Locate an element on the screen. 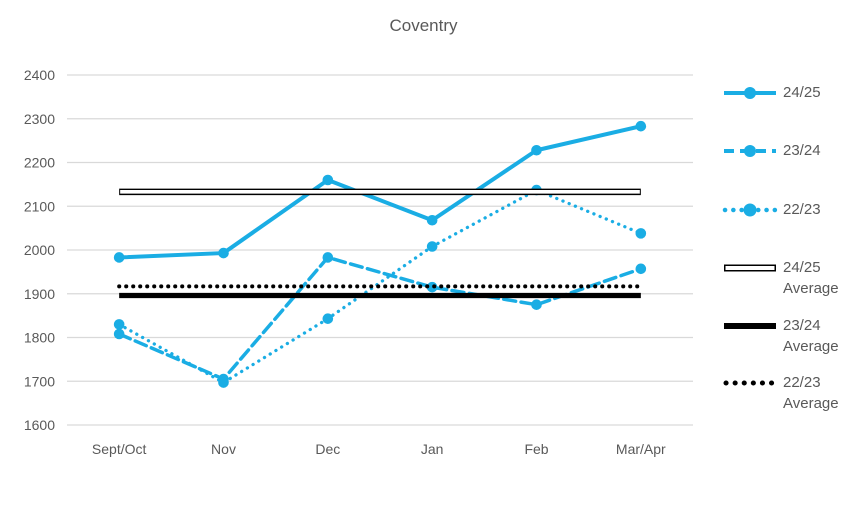 The image size is (847, 513). legend-item-22-23: 22/23 is located at coordinates (771, 210).